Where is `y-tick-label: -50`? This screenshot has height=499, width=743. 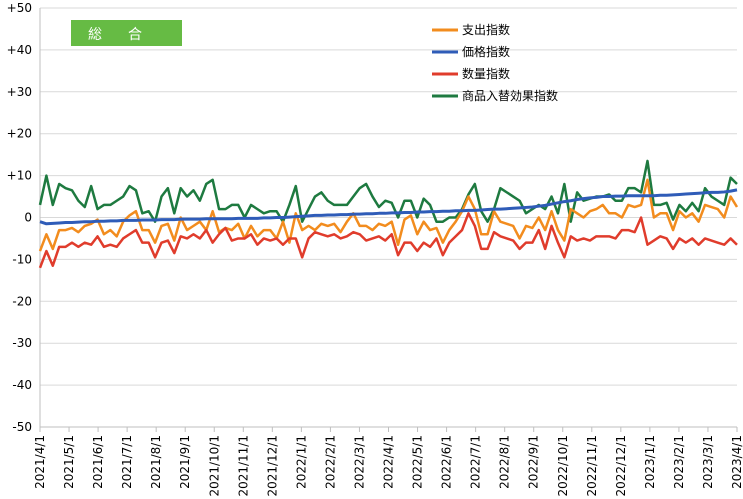
y-tick-label: -50 is located at coordinates (22, 427).